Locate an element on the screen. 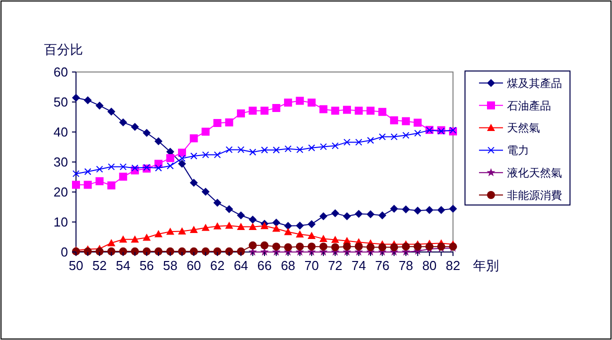 The height and width of the screenshot is (340, 612). x-tick-label: 60 is located at coordinates (194, 265).